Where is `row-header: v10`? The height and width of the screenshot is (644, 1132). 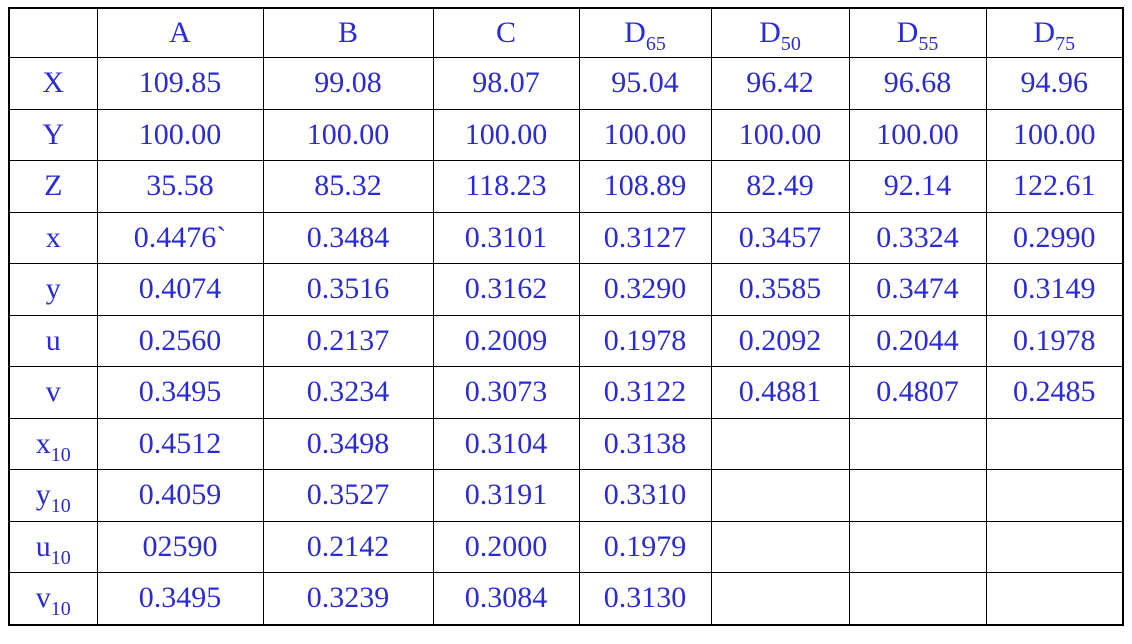 row-header: v10 is located at coordinates (53, 598).